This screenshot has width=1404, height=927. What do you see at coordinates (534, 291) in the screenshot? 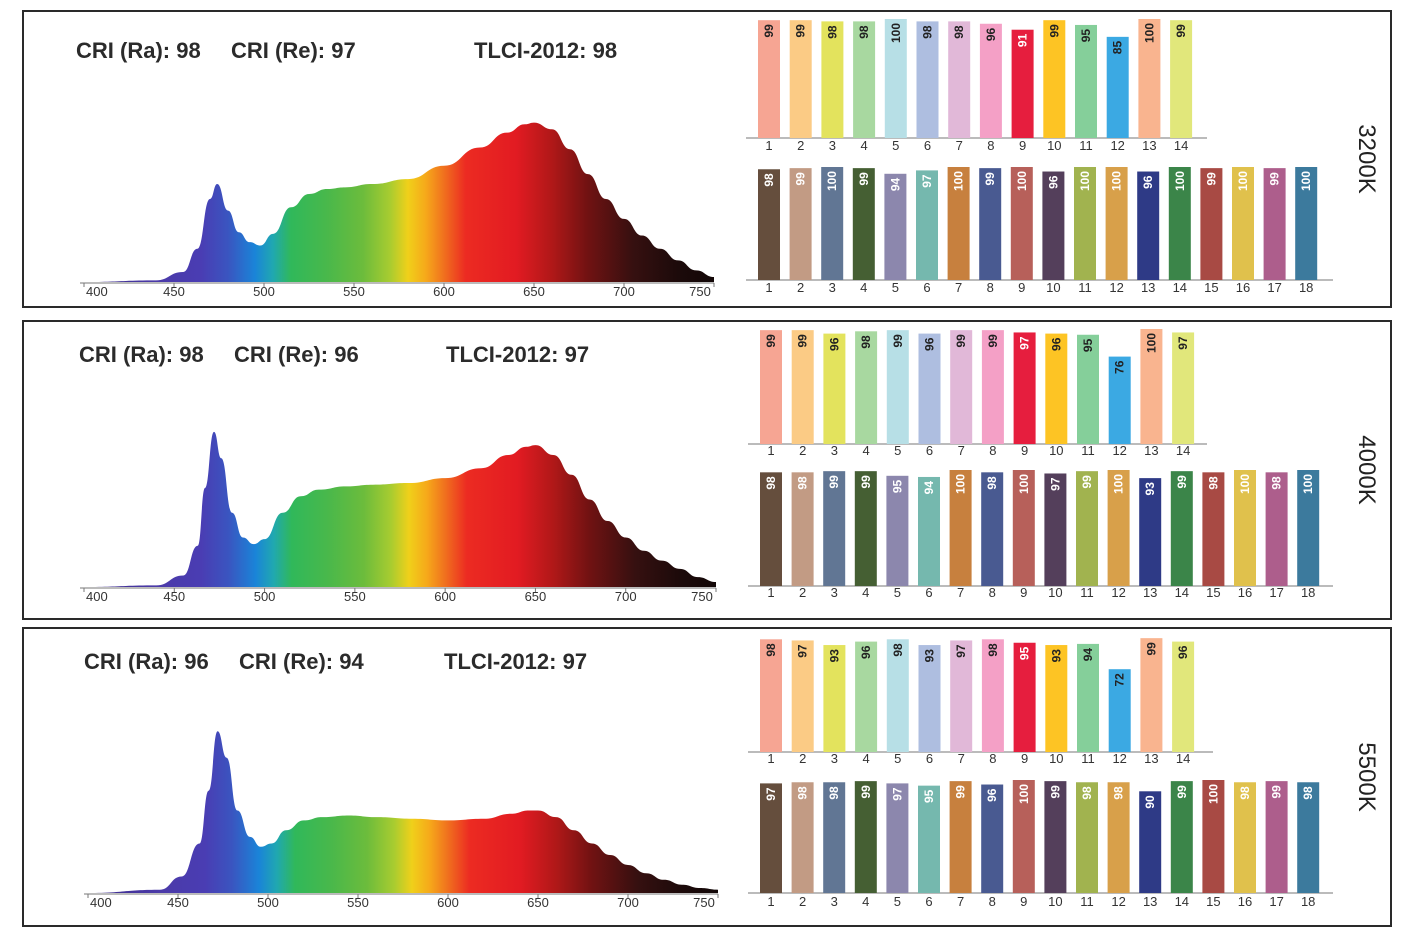
I see `spectrum-x-tick-label: 650` at bounding box center [534, 291].